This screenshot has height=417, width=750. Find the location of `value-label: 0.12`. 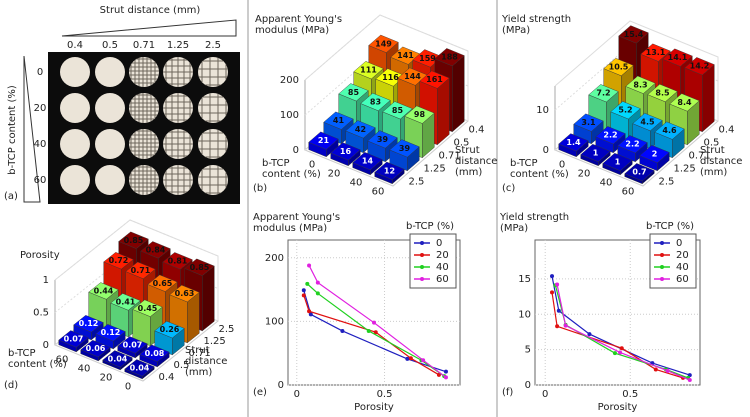

value-label: 0.12 is located at coordinates (89, 323).